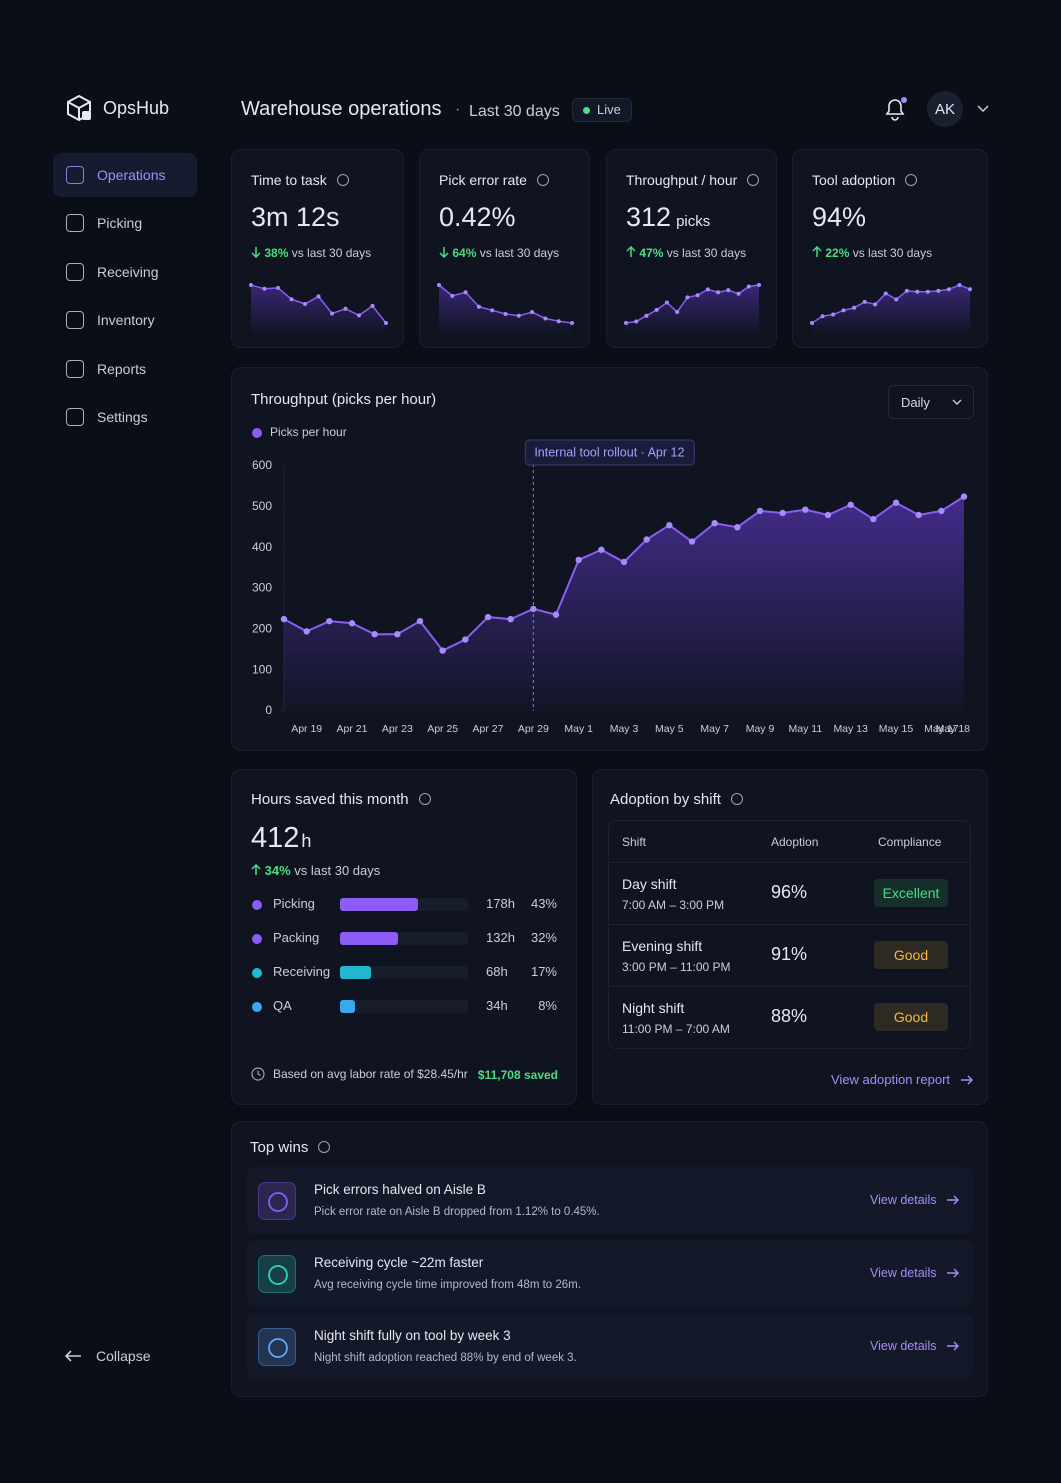 The height and width of the screenshot is (1483, 1061). What do you see at coordinates (983, 109) in the screenshot?
I see `account-menu` at bounding box center [983, 109].